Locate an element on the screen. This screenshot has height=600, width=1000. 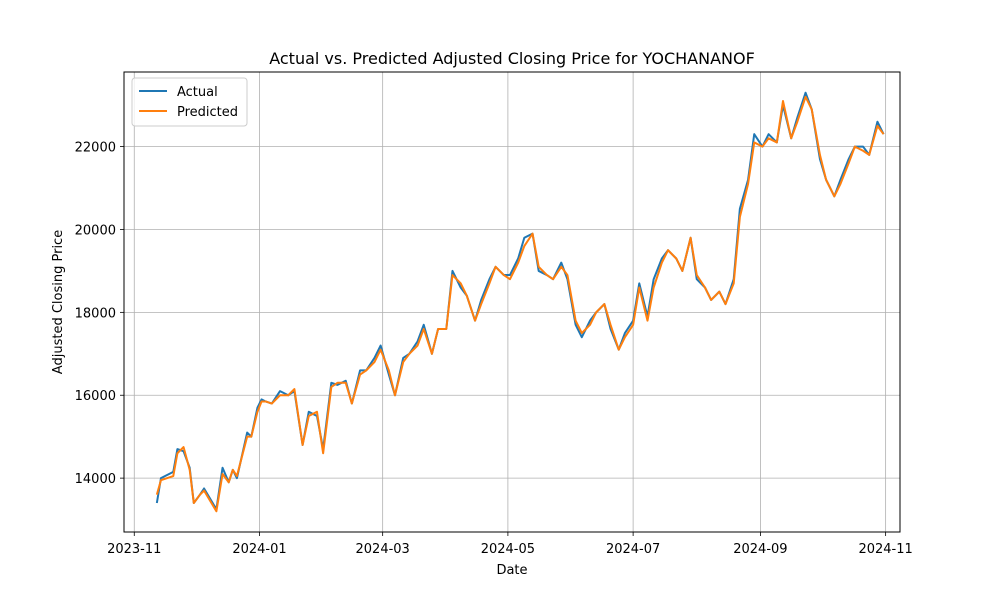
x-tick-label: 2024-09 is located at coordinates (760, 549).